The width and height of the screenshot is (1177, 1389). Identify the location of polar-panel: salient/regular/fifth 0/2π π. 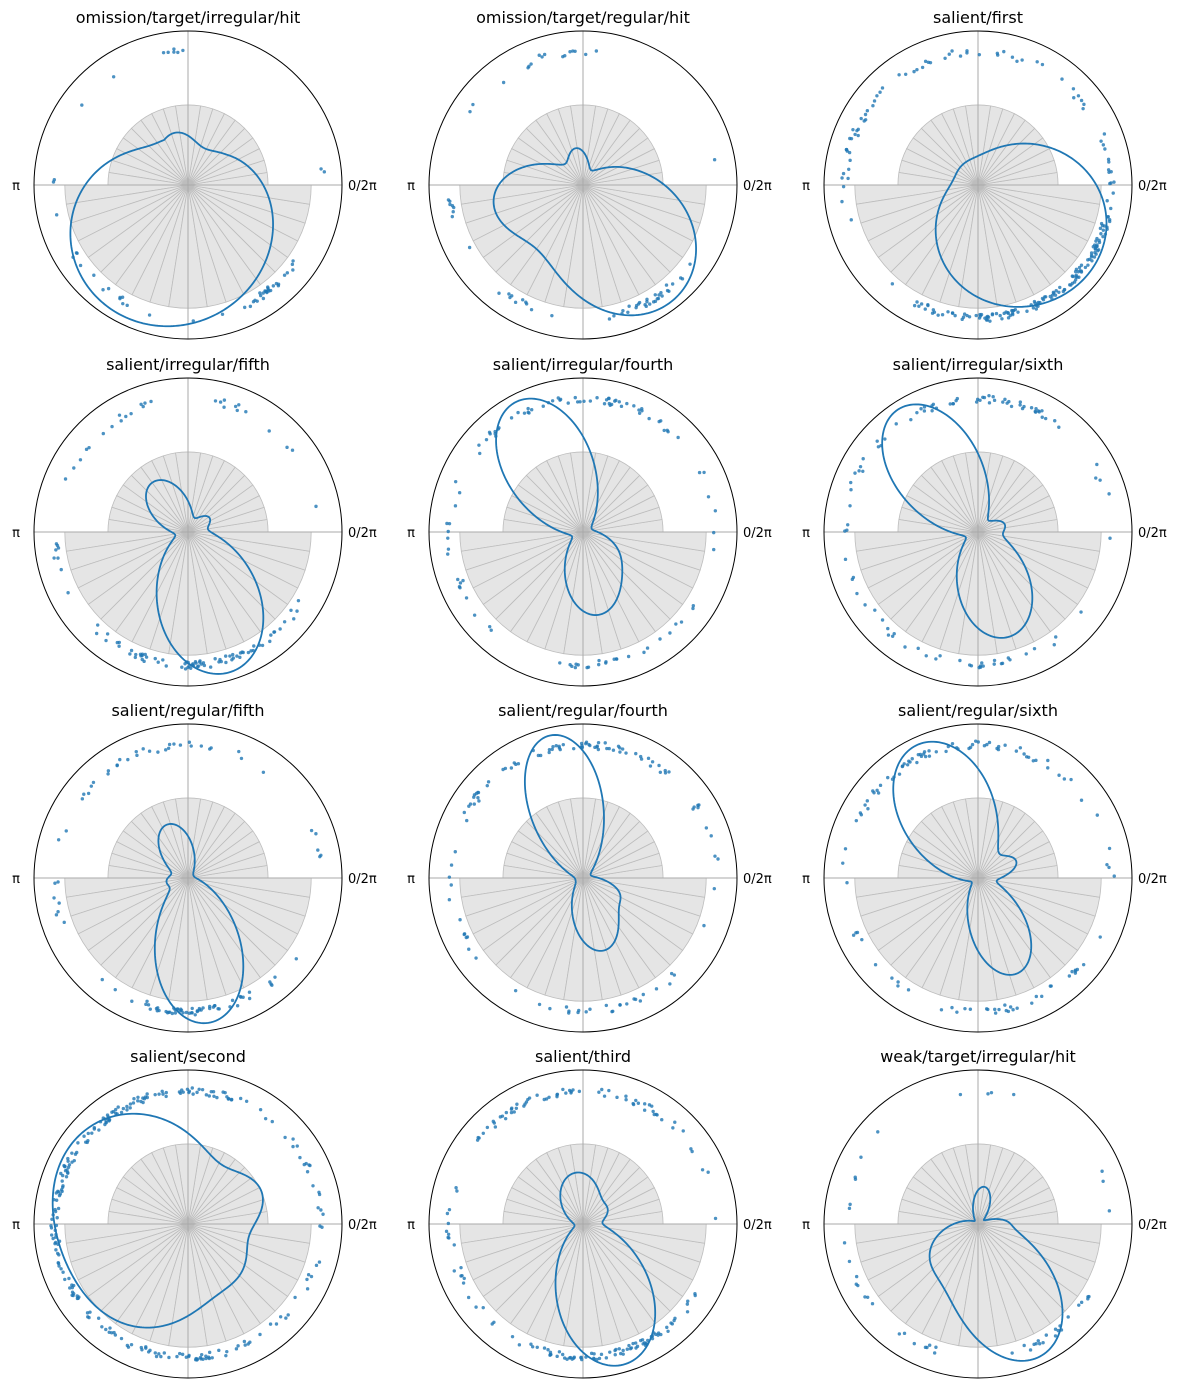
(194, 867).